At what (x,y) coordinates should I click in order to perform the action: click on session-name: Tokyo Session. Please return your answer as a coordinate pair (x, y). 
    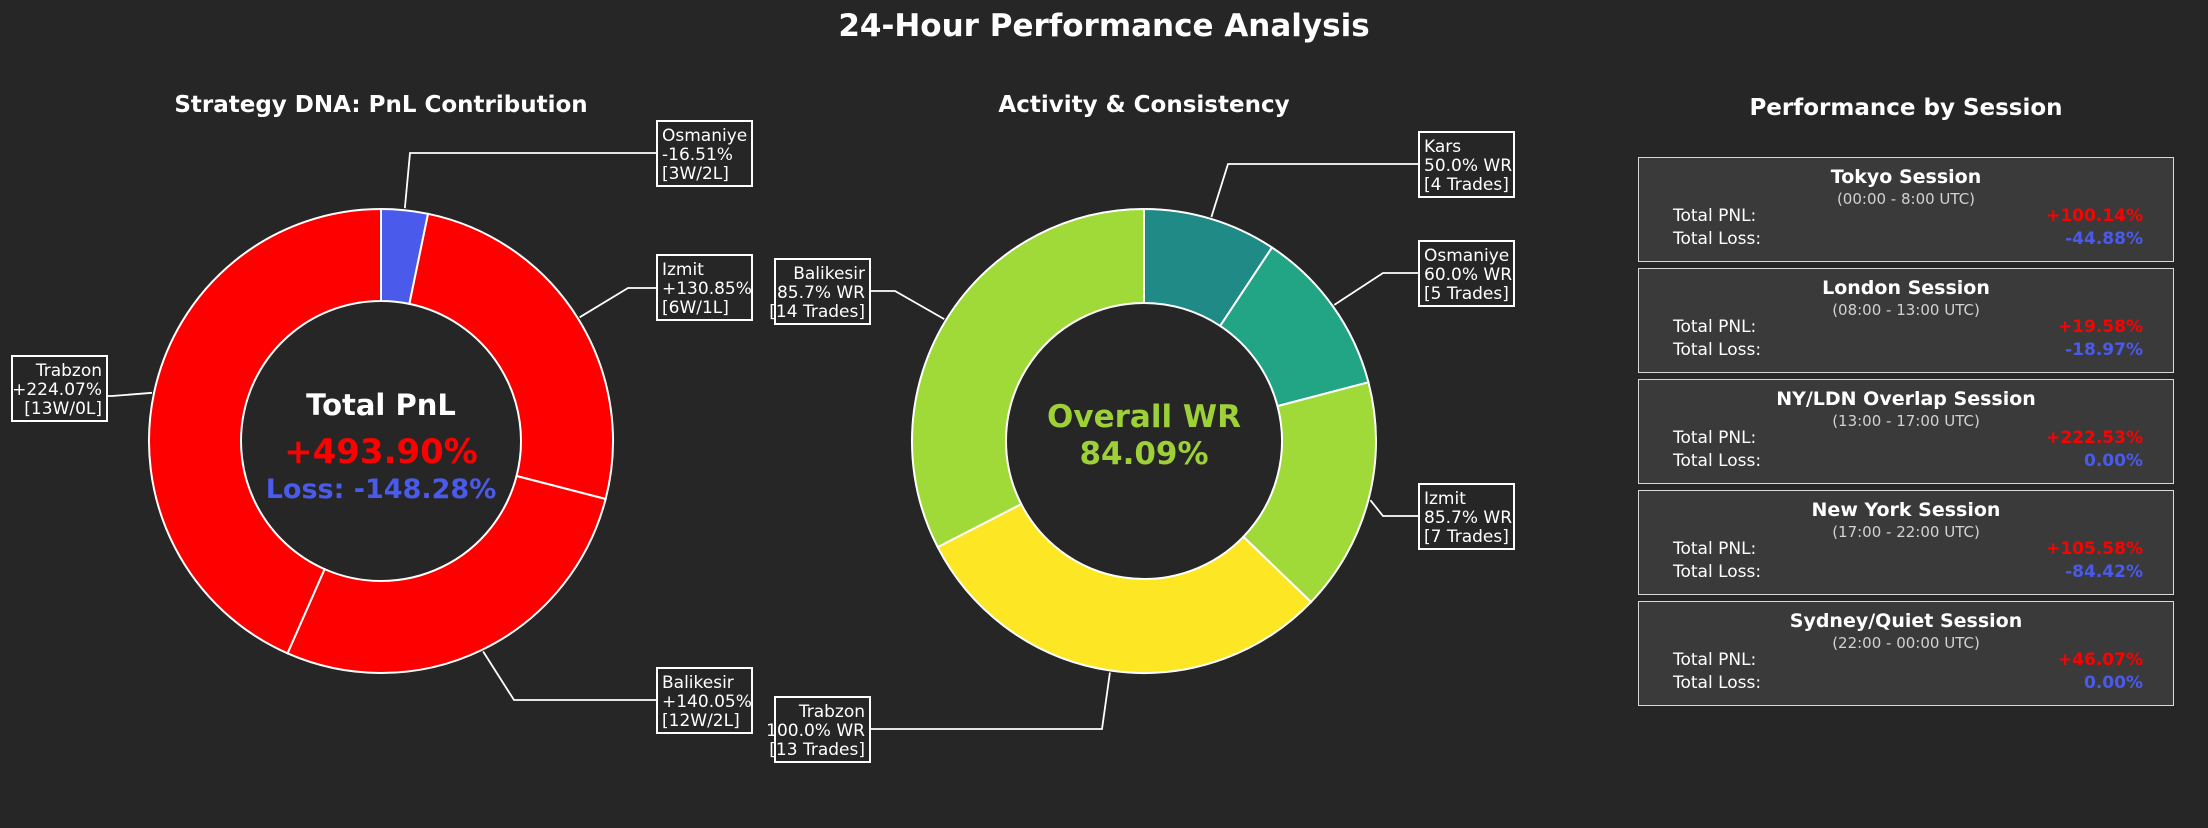
    Looking at the image, I should click on (1906, 177).